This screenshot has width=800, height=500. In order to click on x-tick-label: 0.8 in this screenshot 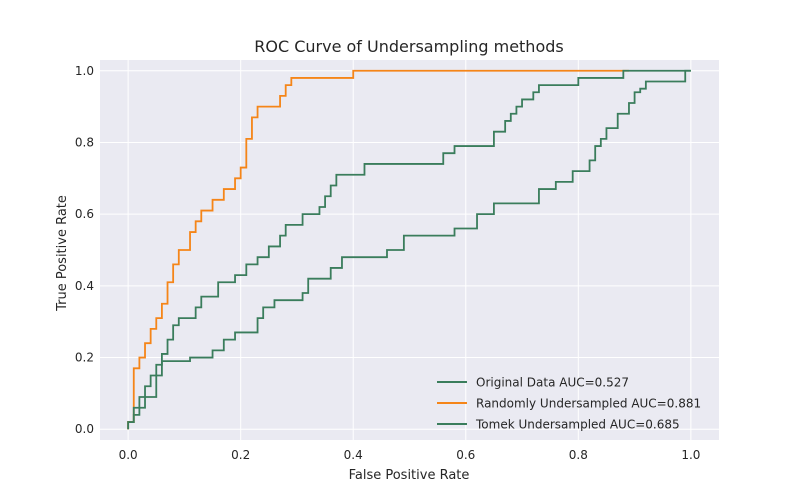, I will do `click(578, 455)`.